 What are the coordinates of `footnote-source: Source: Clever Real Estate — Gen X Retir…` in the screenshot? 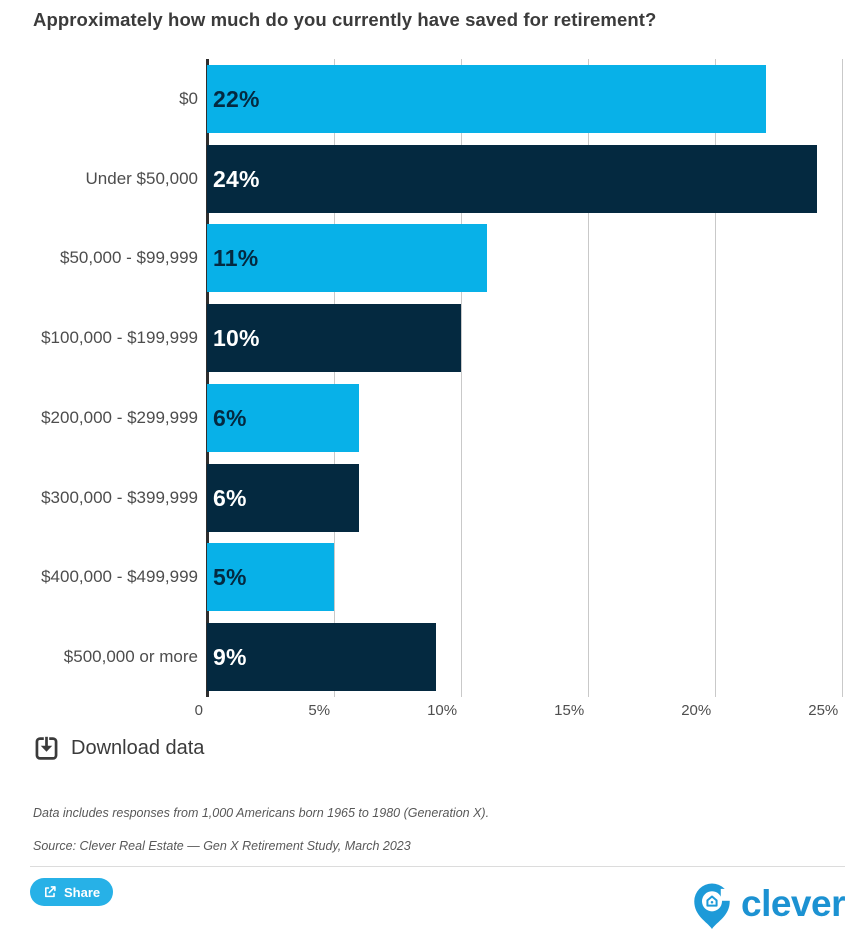 It's located at (222, 846).